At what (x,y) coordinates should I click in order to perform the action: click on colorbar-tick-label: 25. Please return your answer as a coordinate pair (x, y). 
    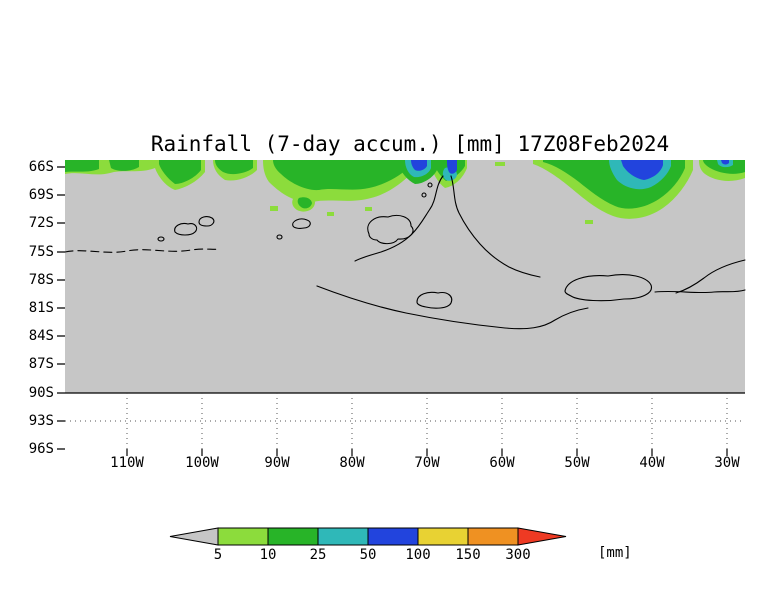
    Looking at the image, I should click on (318, 555).